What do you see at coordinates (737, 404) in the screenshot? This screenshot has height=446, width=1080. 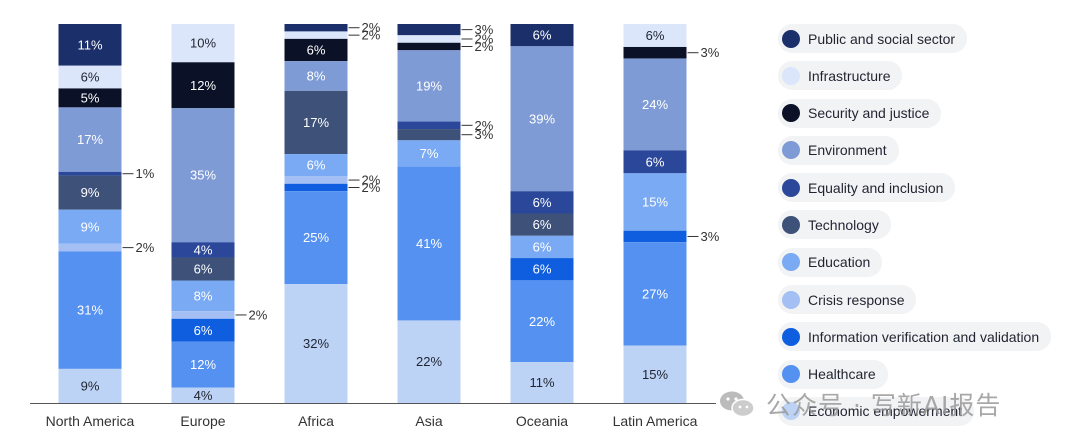 I see `wechat-icon` at bounding box center [737, 404].